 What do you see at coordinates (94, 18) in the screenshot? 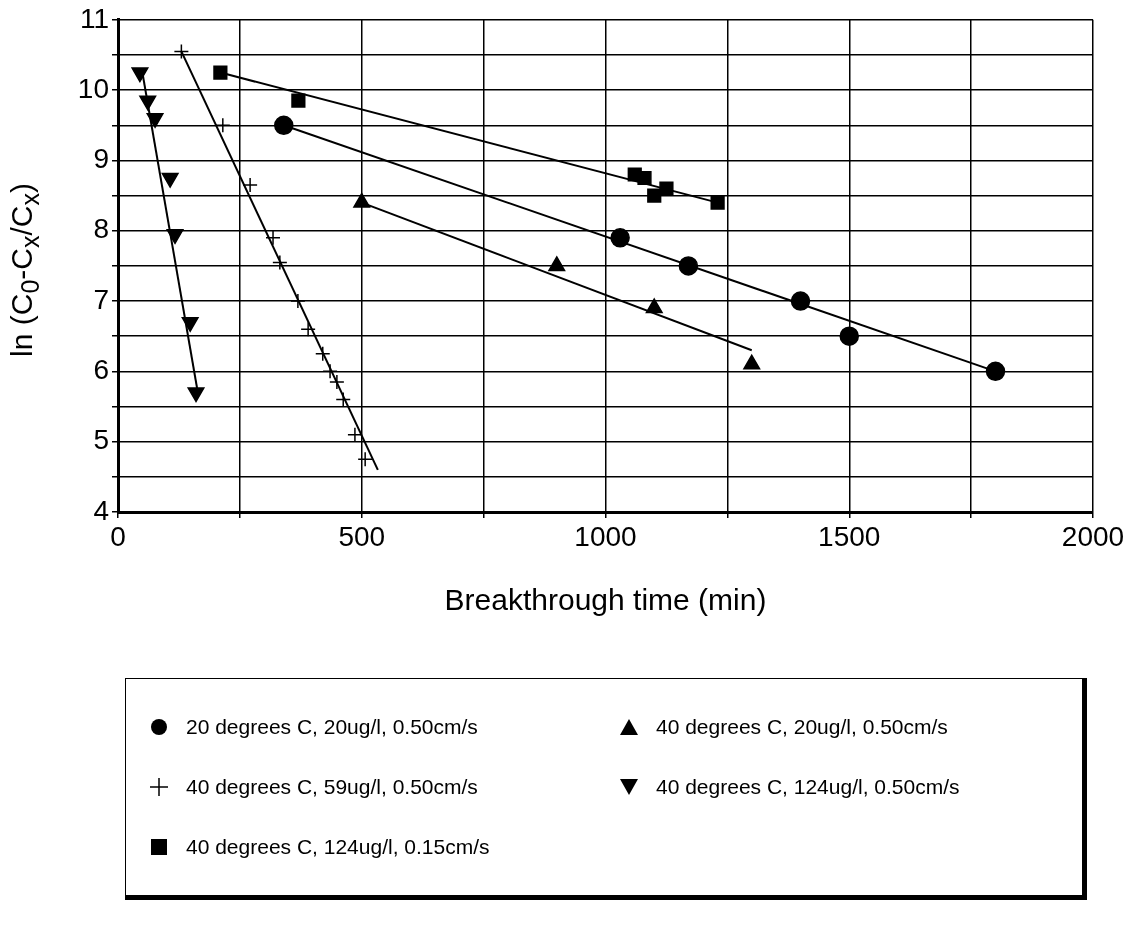
I see `y-tick-label: 11` at bounding box center [94, 18].